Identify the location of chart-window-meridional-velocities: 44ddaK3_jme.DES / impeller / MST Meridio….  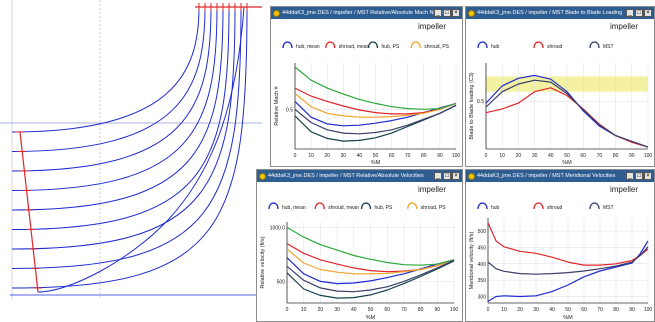
(560, 245).